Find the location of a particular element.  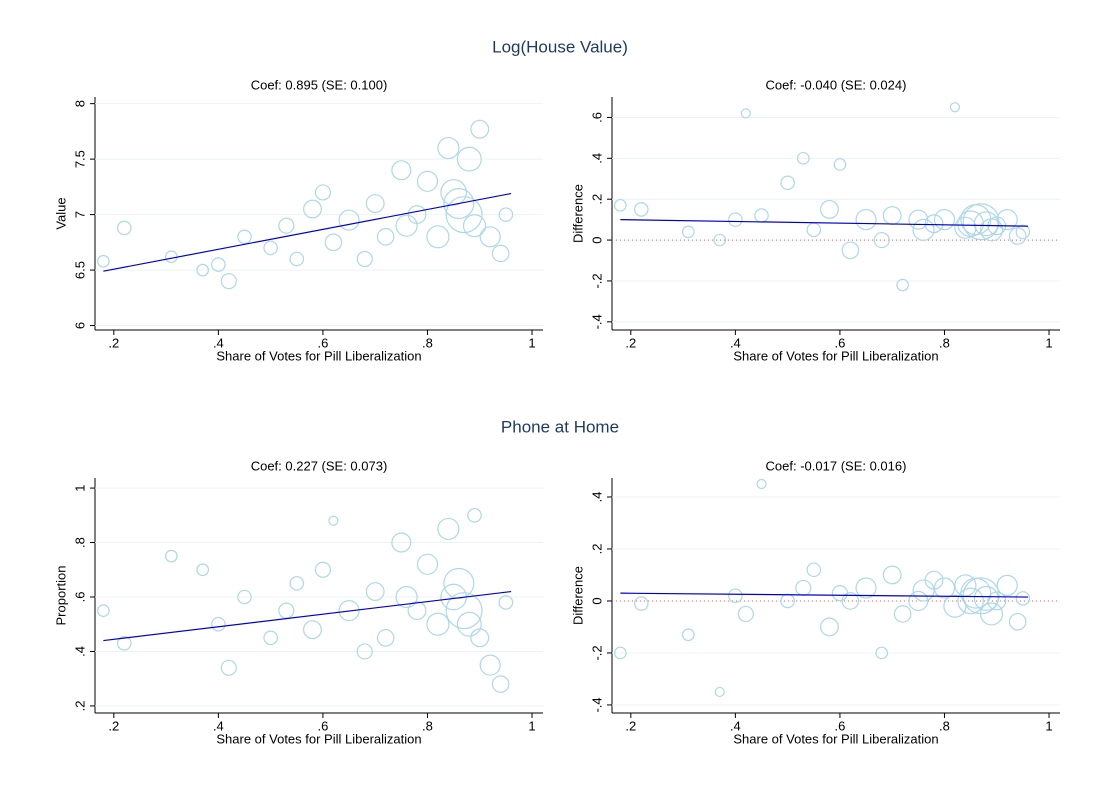

y-tick-label: 6.5 is located at coordinates (79, 270).